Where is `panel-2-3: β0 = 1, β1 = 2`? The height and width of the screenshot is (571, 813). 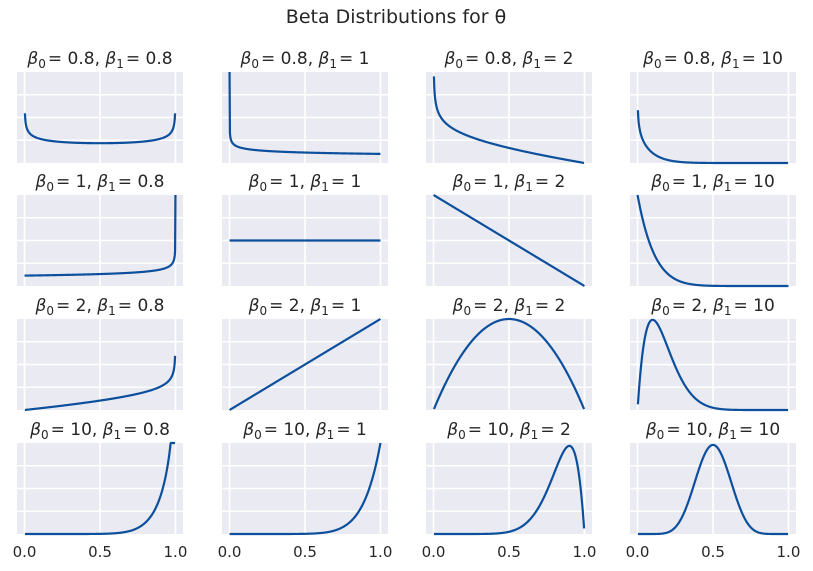
panel-2-3: β0 = 1, β1 = 2 is located at coordinates (509, 229).